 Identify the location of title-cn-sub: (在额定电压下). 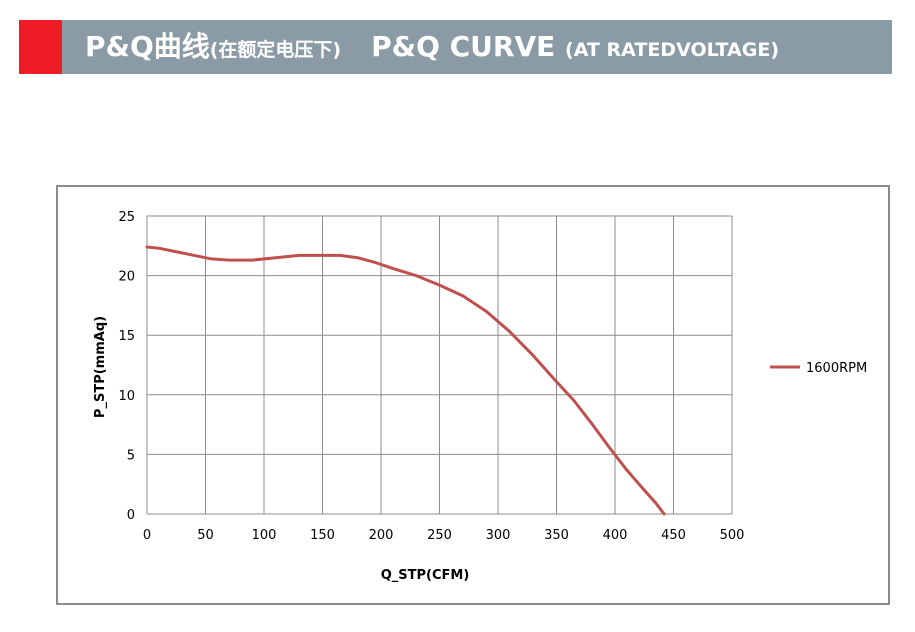
(275, 50).